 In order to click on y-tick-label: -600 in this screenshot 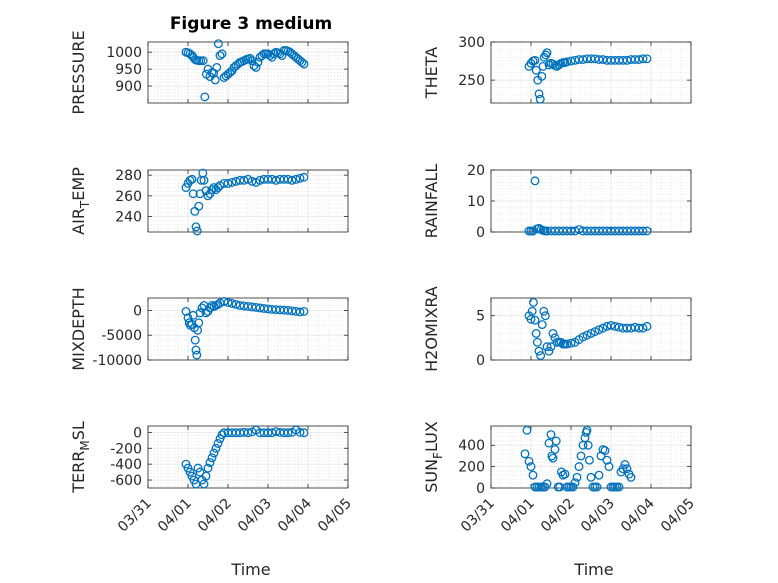, I will do `click(126, 481)`.